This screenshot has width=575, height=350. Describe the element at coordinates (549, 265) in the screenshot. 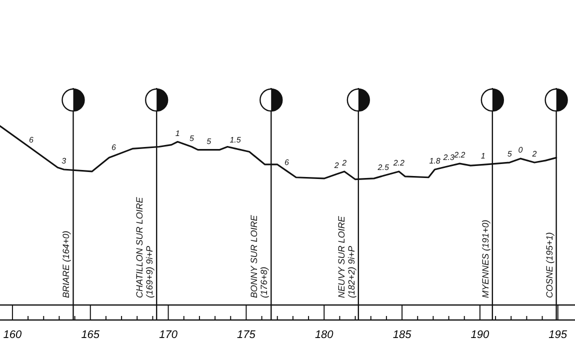

I see `ref-line-label: COSNE (195+1)` at that location.